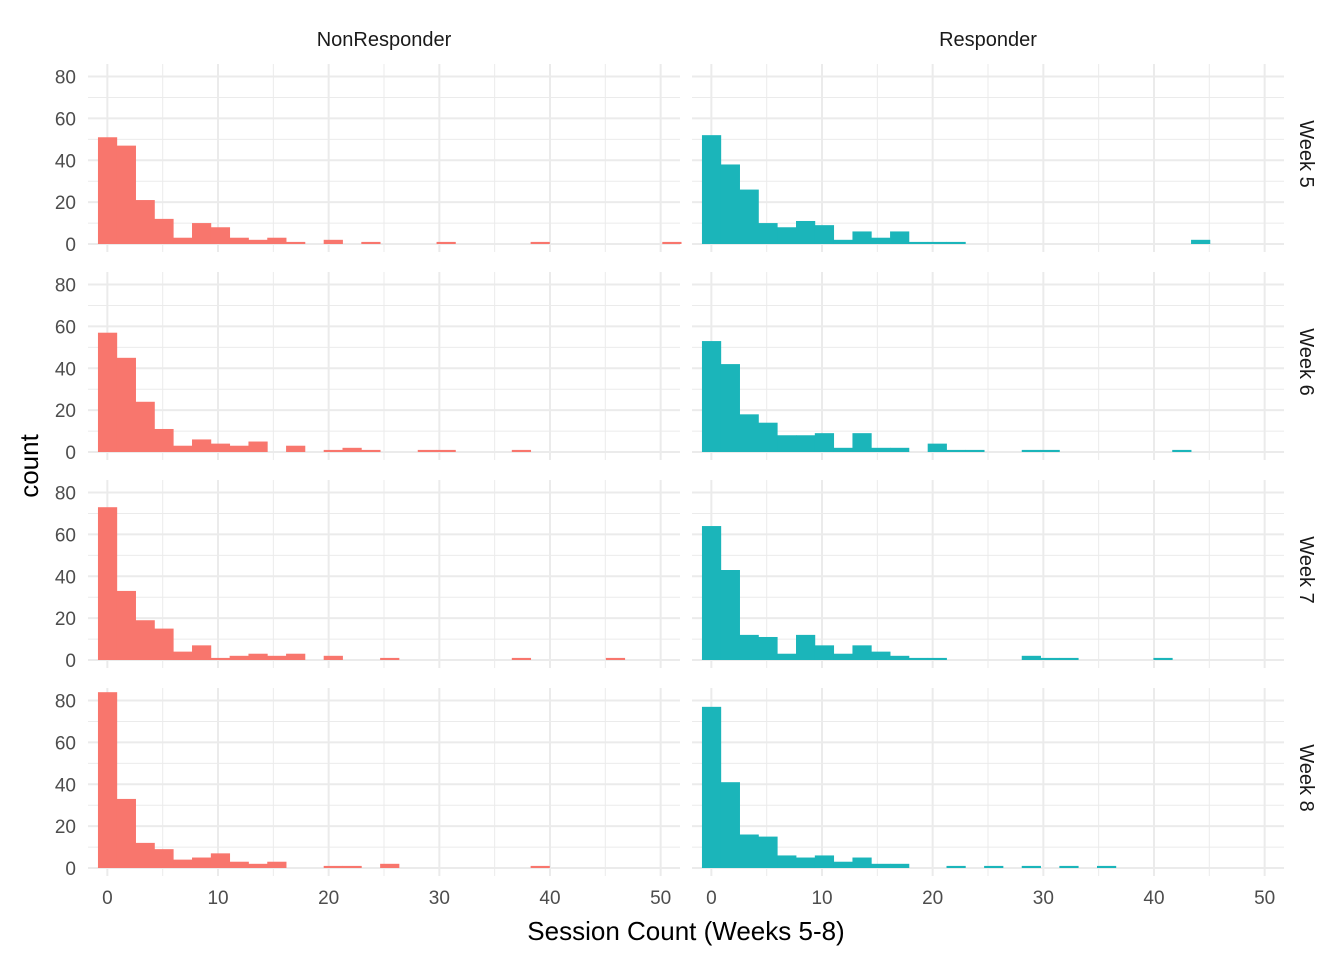  I want to click on y-tick-label: 60, so click(65, 535).